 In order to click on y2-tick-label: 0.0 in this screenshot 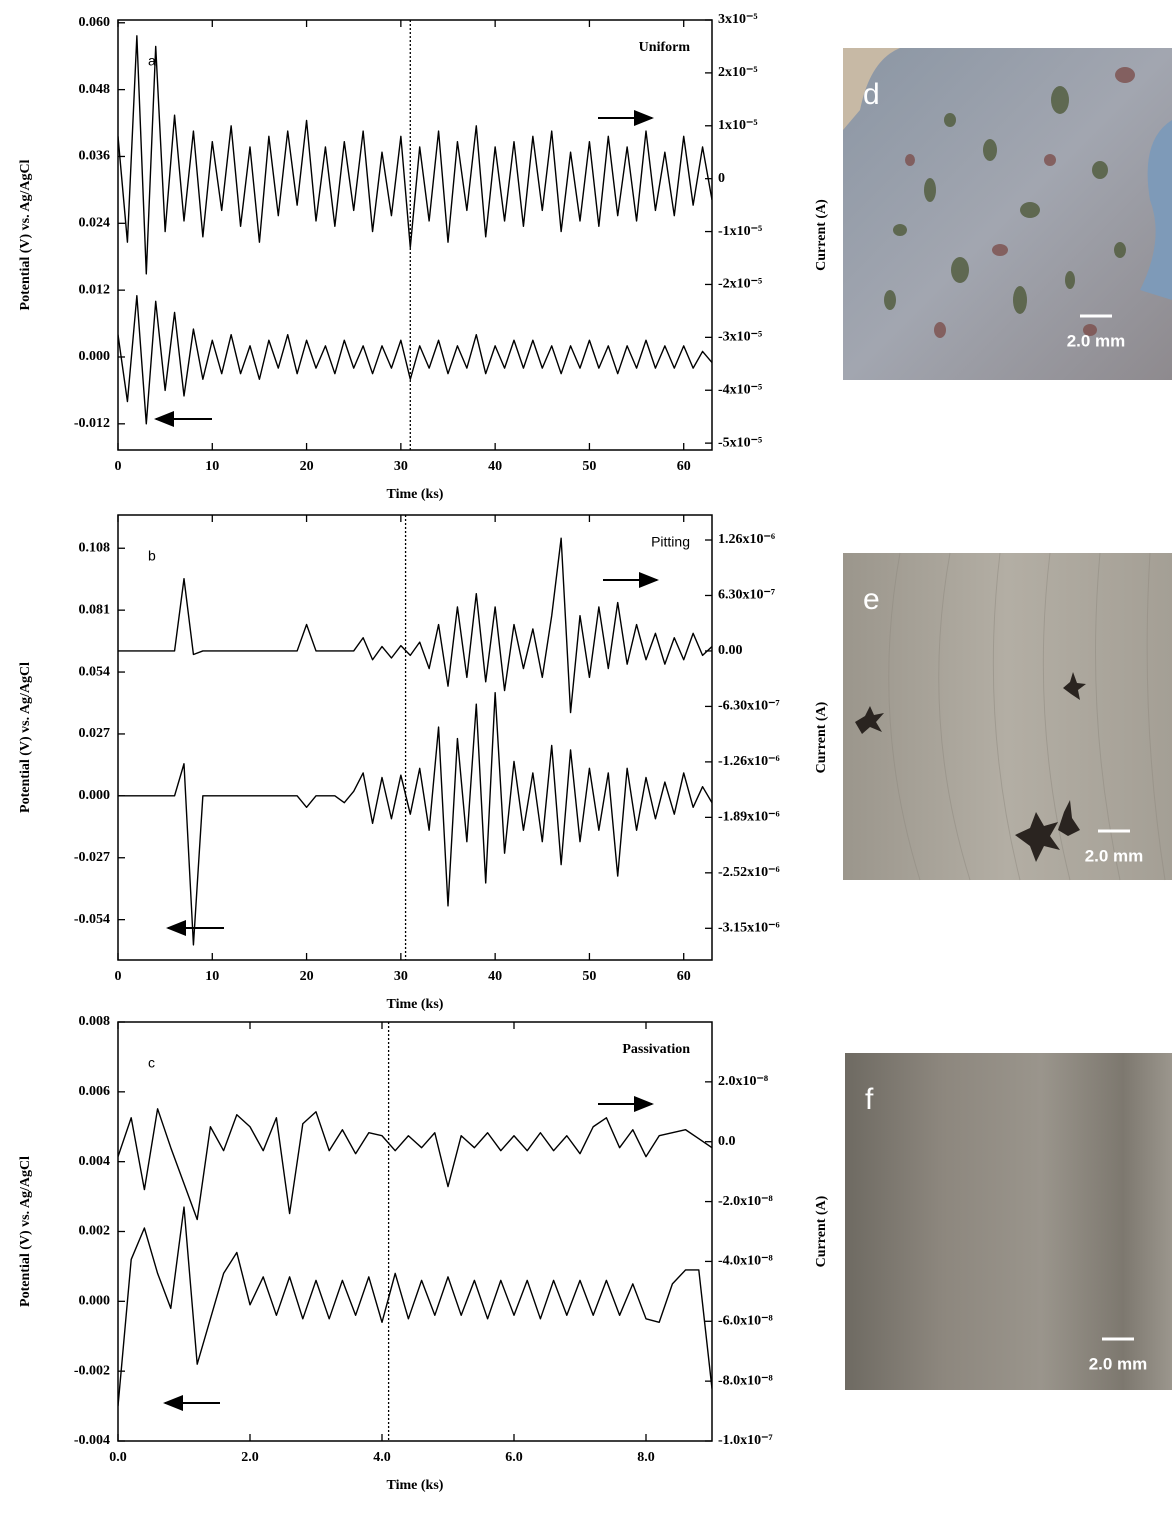, I will do `click(727, 1141)`.